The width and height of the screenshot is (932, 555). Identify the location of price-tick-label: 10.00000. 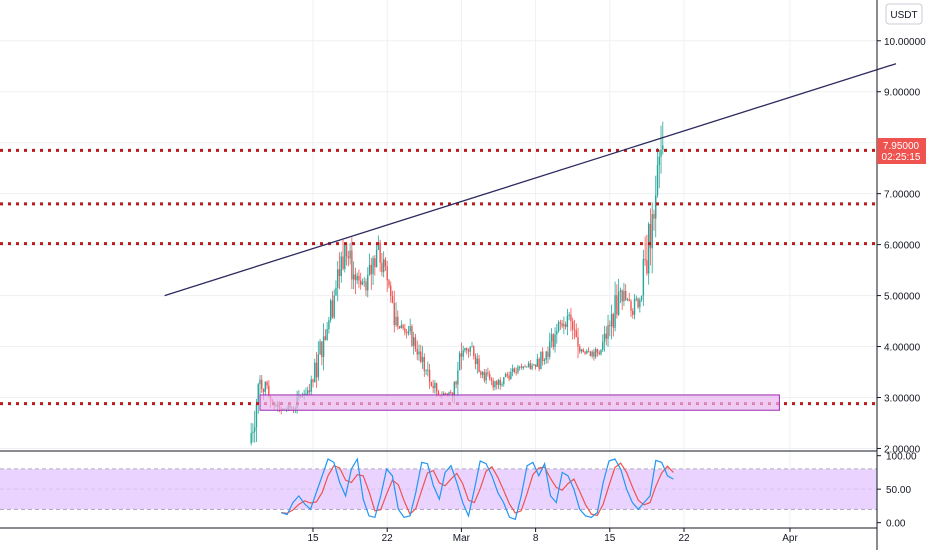
(905, 42).